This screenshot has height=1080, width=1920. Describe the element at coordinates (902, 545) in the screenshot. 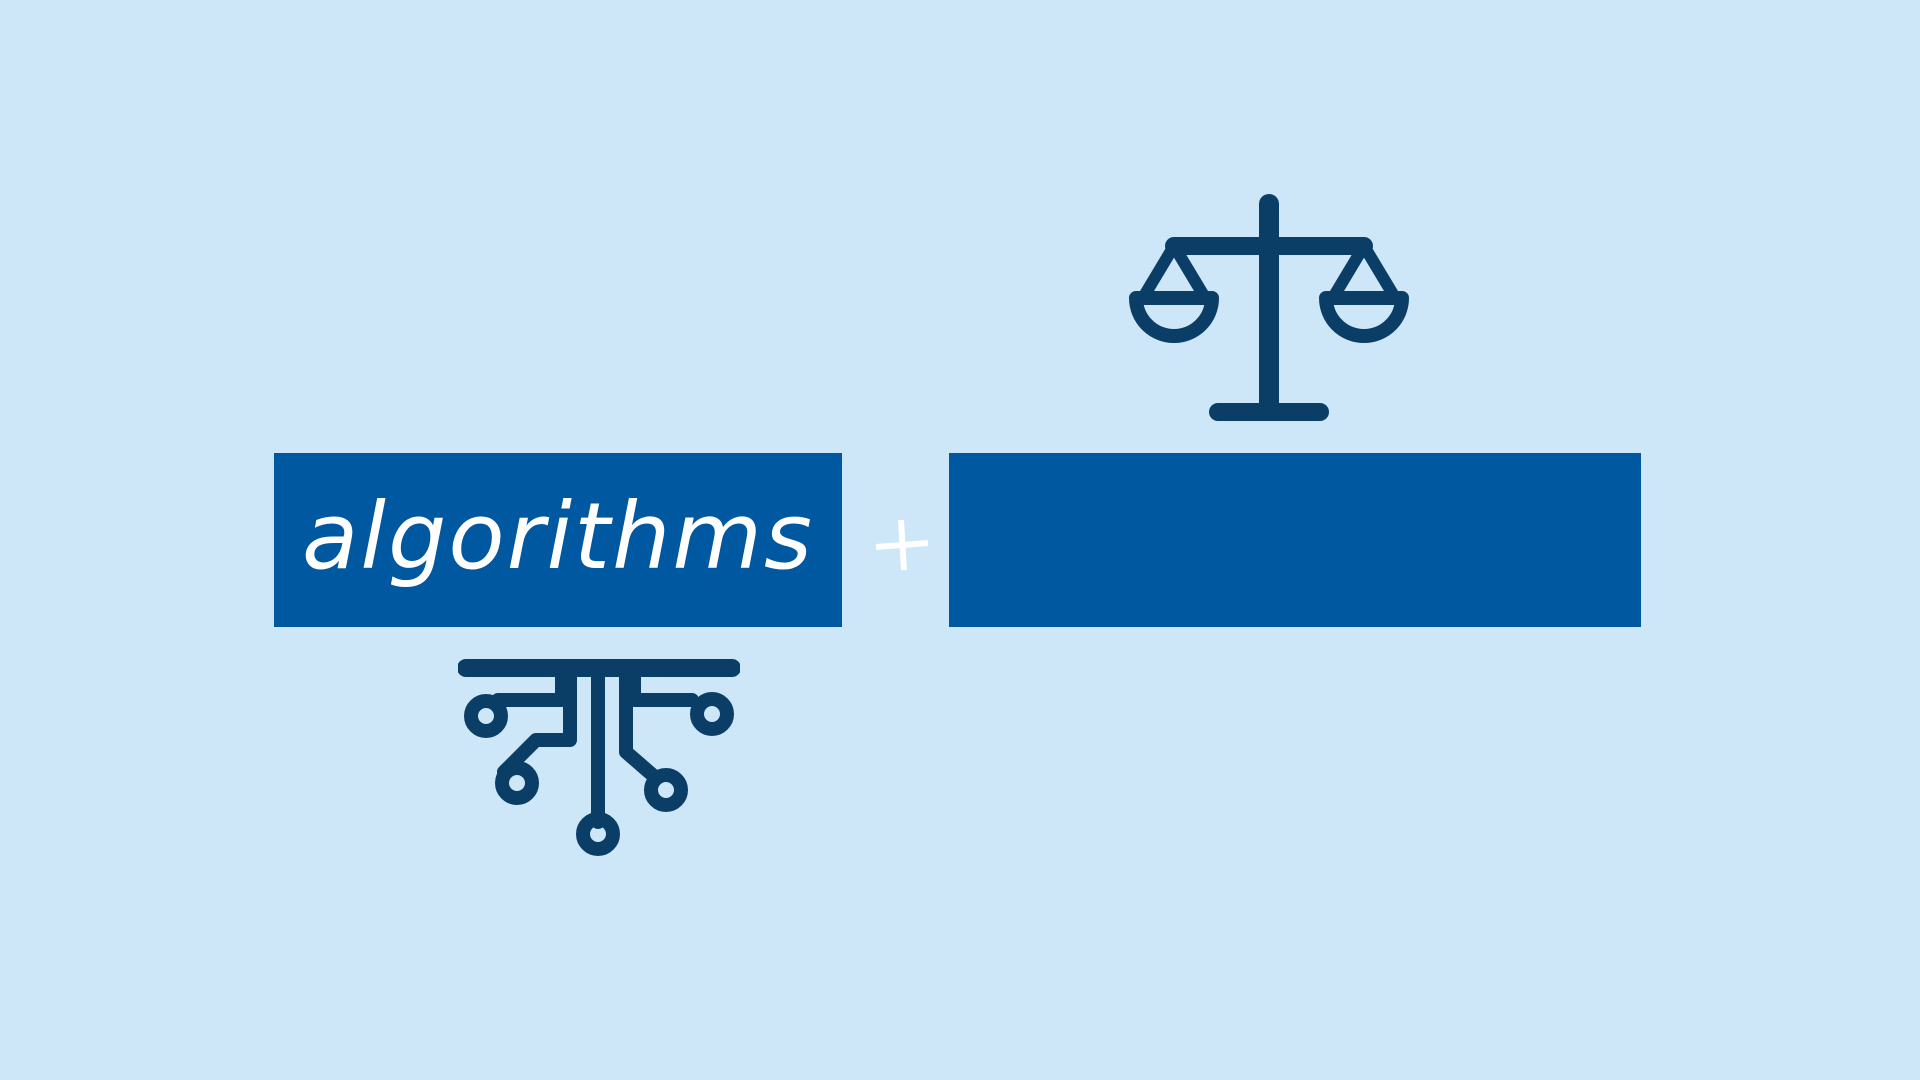

I see `plus-icon` at that location.